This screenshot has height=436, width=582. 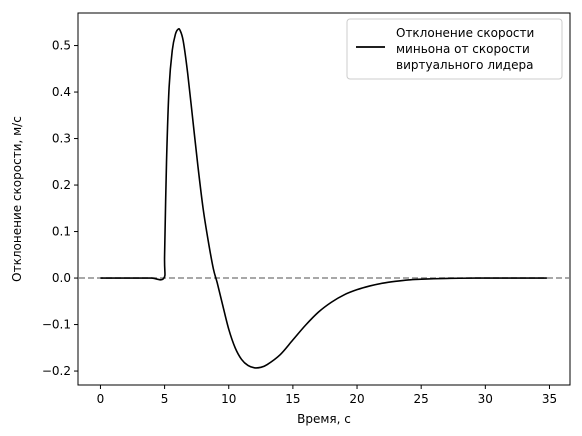 I want to click on x-tick-label: 35, so click(x=549, y=399).